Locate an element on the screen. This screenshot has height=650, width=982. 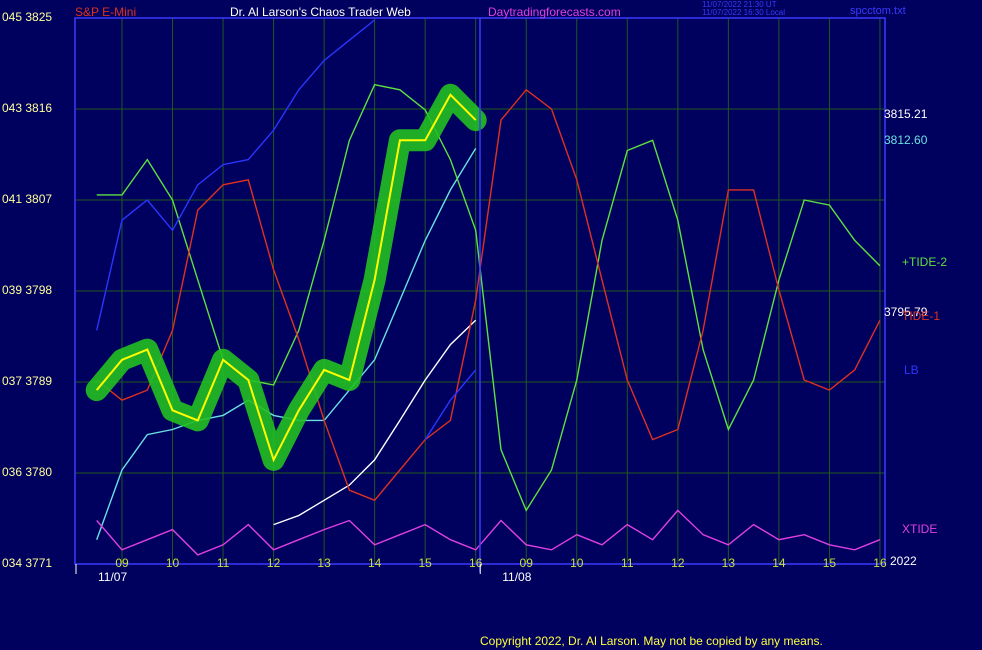
last-price: 3815.21 is located at coordinates (906, 114).